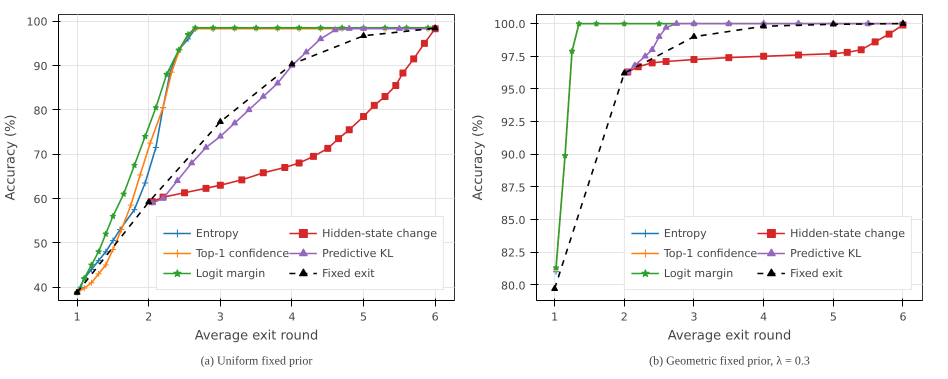  I want to click on y-tick-label: 40, so click(41, 288).